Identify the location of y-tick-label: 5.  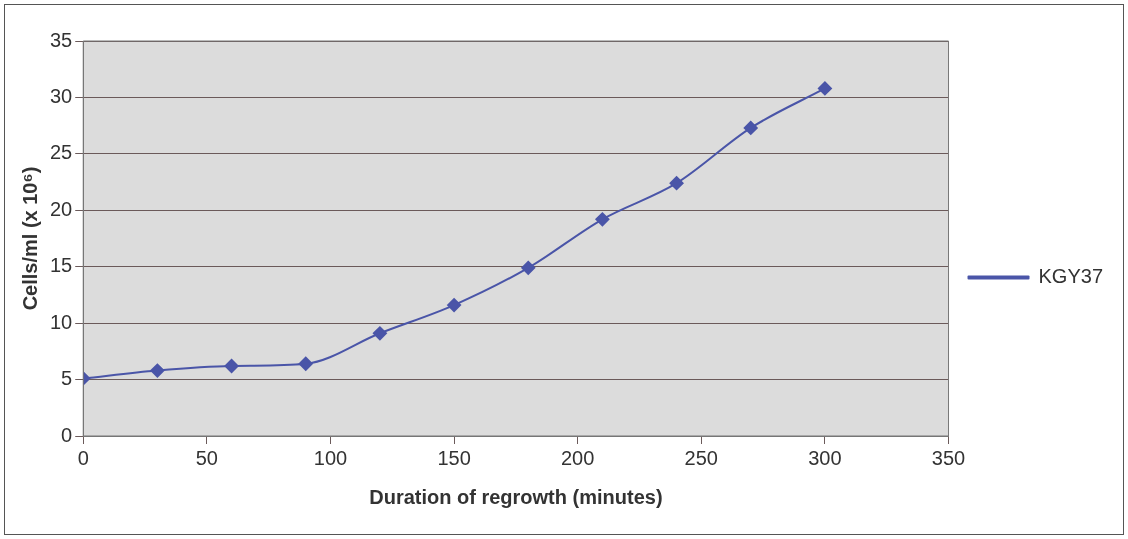
(67, 378).